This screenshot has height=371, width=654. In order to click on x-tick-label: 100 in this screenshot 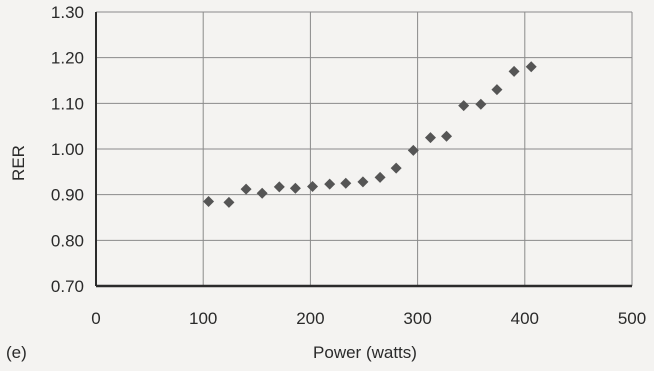, I will do `click(203, 318)`.